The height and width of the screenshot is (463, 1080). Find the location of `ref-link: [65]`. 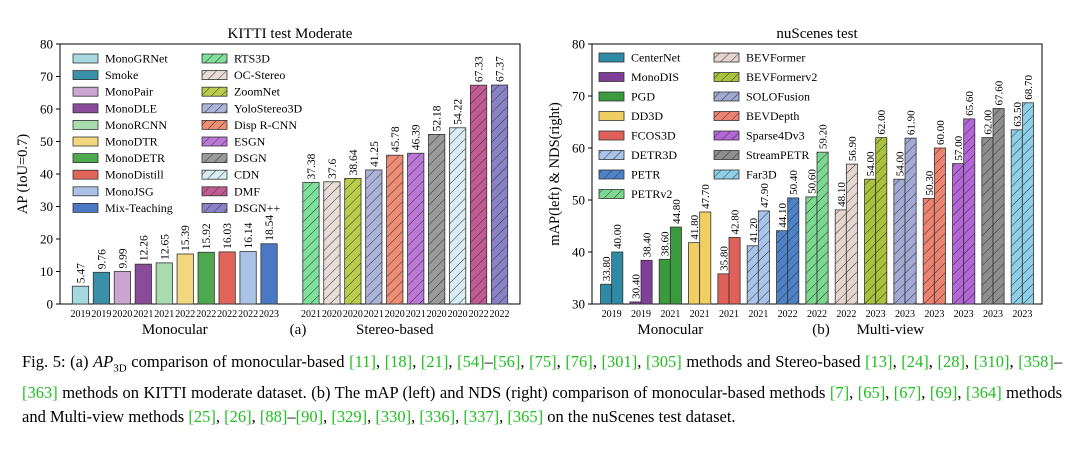

ref-link: [65] is located at coordinates (871, 392).